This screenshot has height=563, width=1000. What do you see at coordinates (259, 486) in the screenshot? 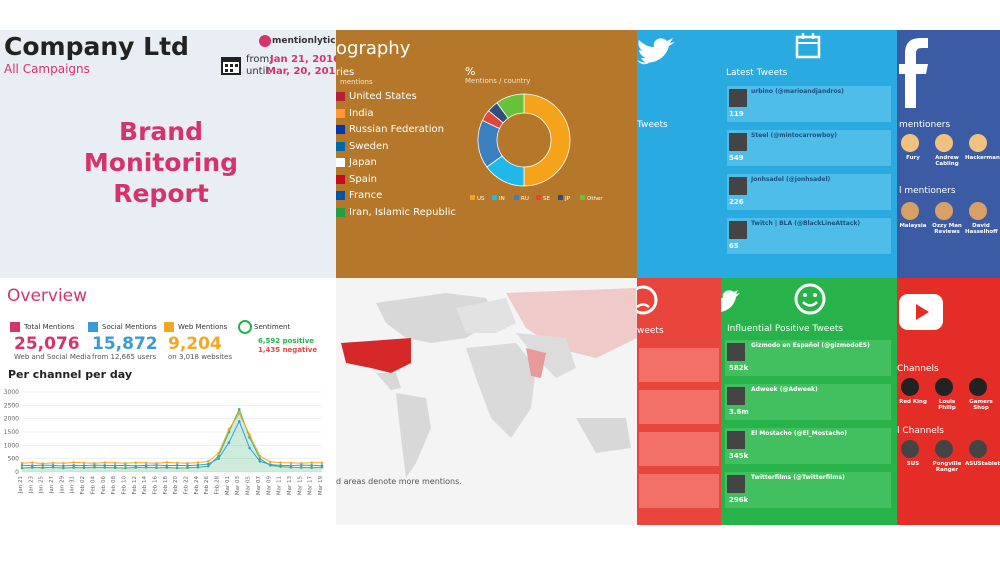
I see `x-tick-label: Mar 07` at bounding box center [259, 486].